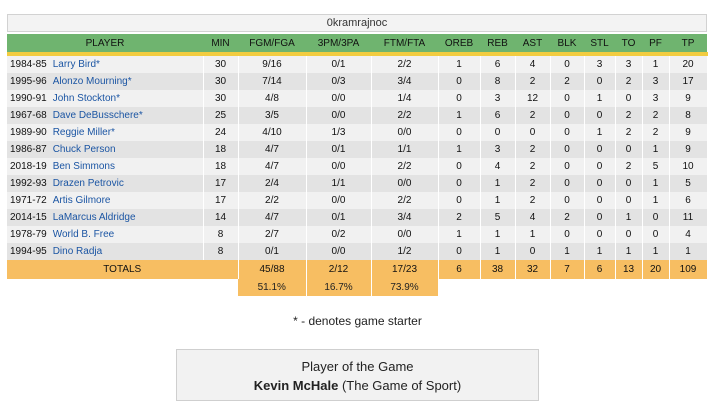 The width and height of the screenshot is (725, 408). Describe the element at coordinates (567, 45) in the screenshot. I see `col-header-blk: BLK` at that location.